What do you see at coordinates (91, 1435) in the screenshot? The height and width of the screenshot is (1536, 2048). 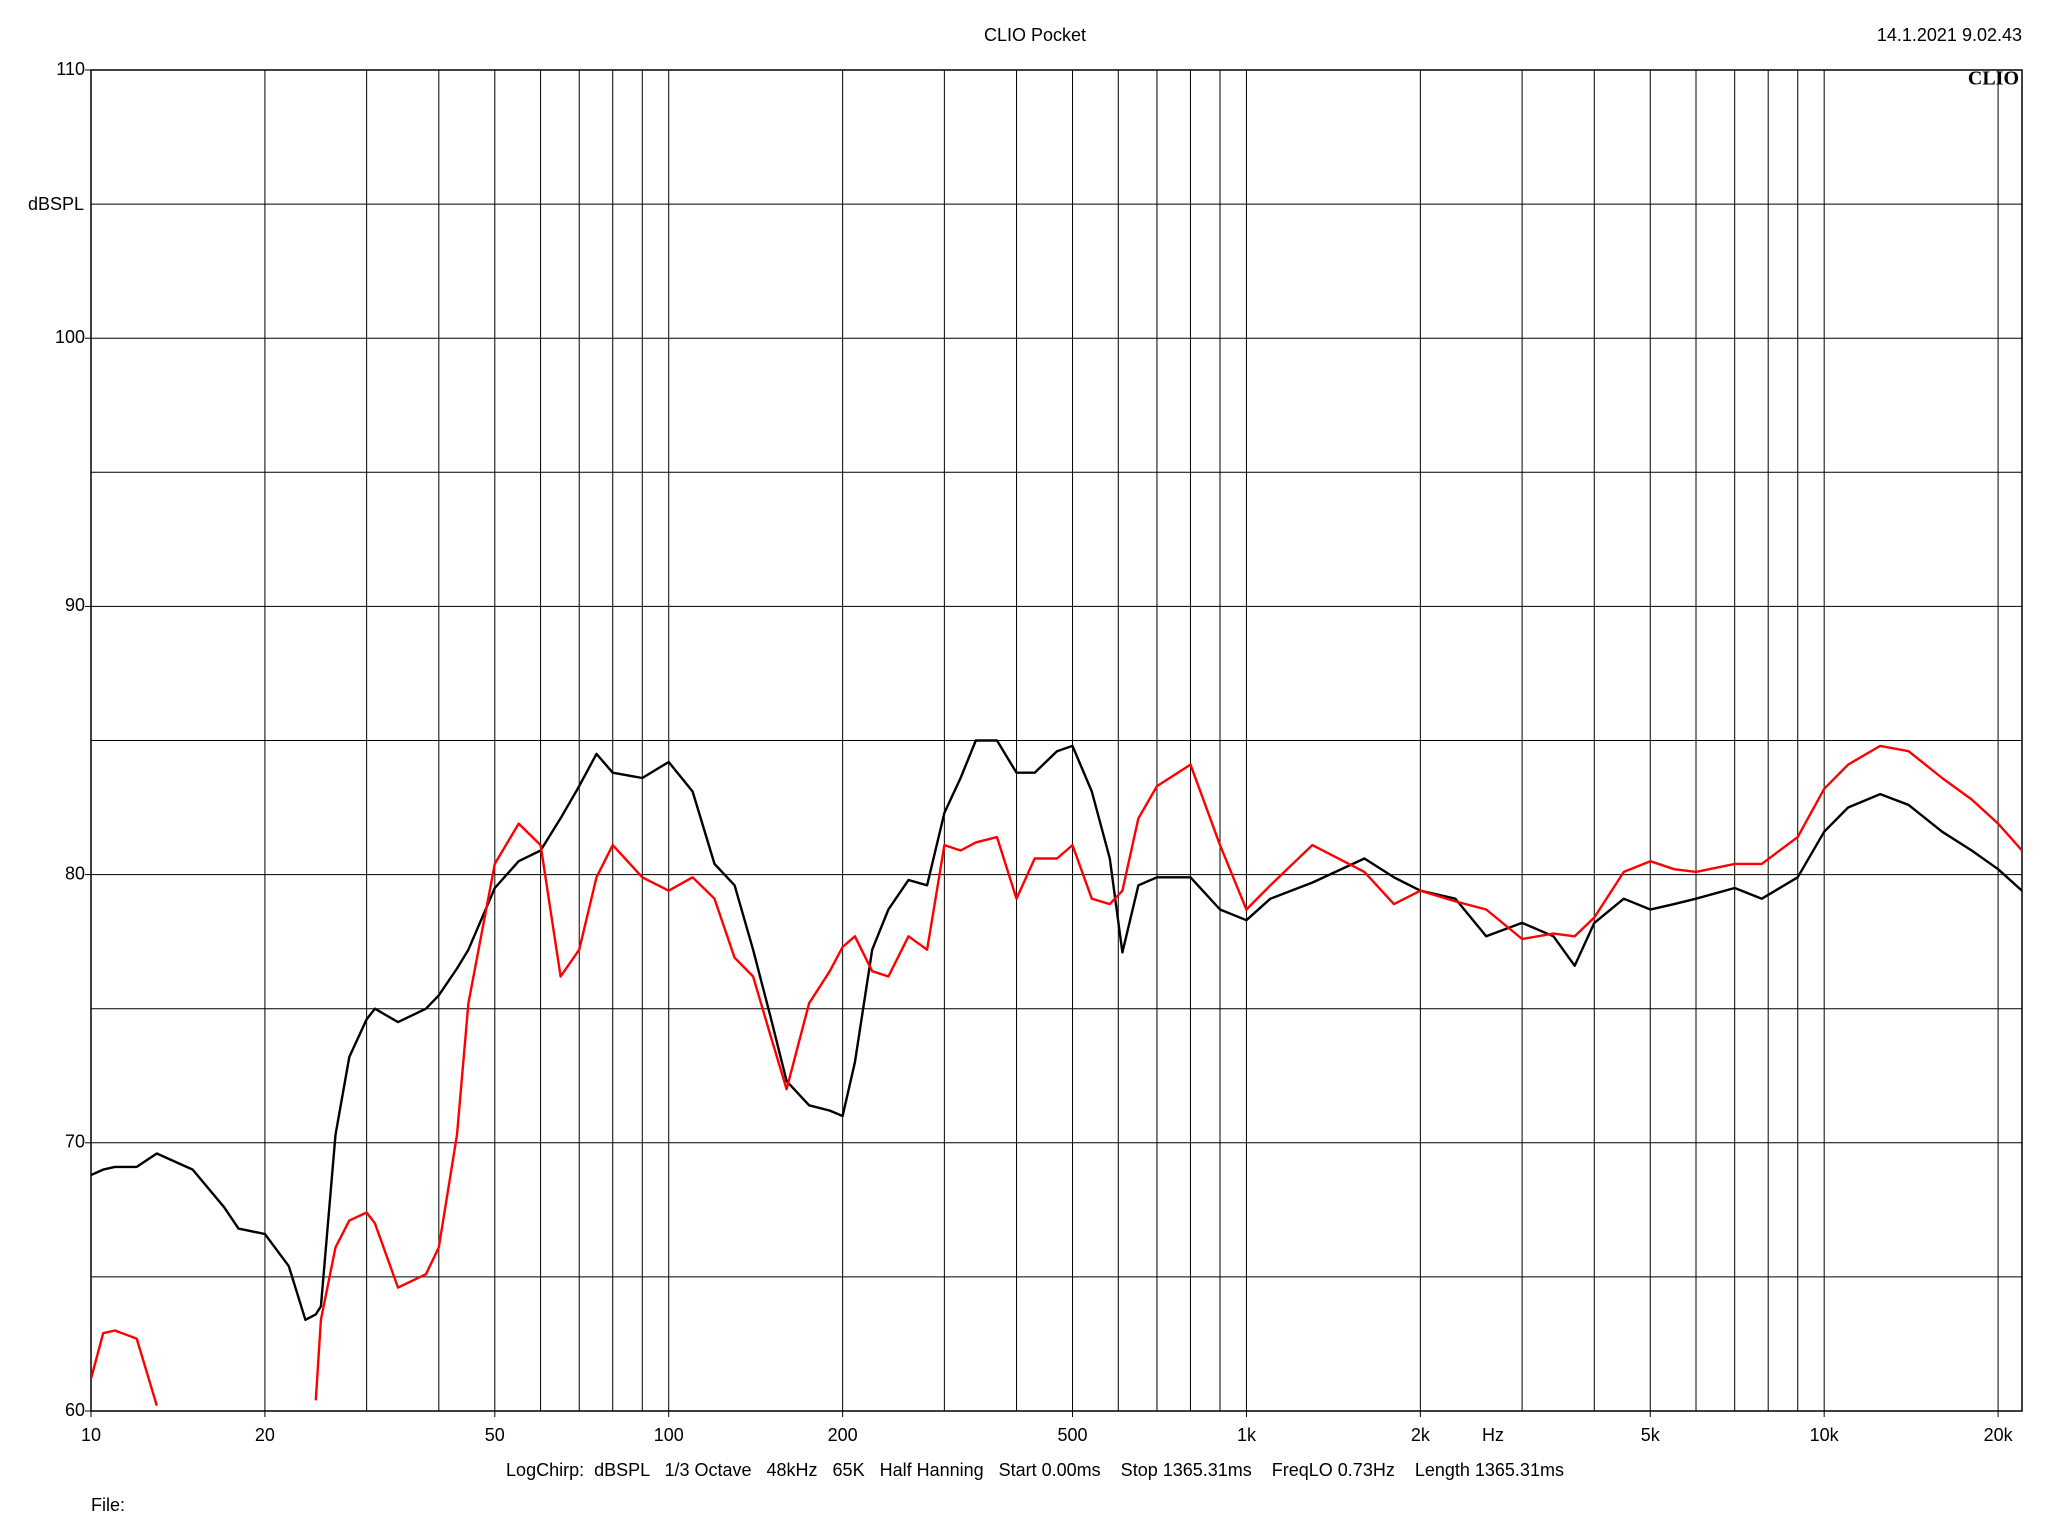 I see `x-tick-label: 10` at bounding box center [91, 1435].